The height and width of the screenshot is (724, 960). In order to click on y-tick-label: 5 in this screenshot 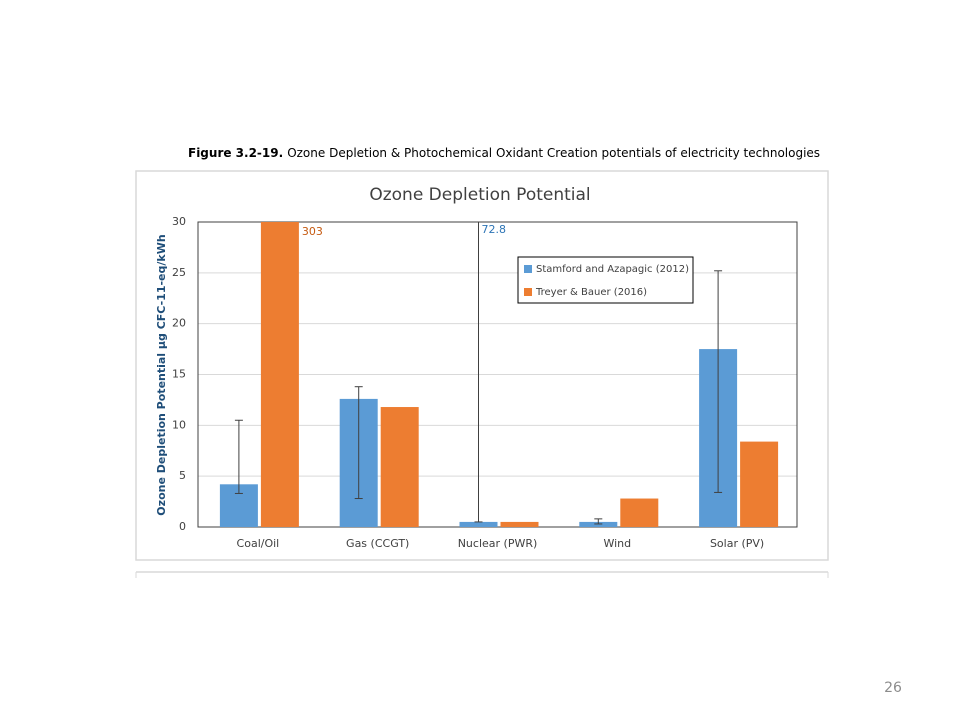, I will do `click(182, 475)`.